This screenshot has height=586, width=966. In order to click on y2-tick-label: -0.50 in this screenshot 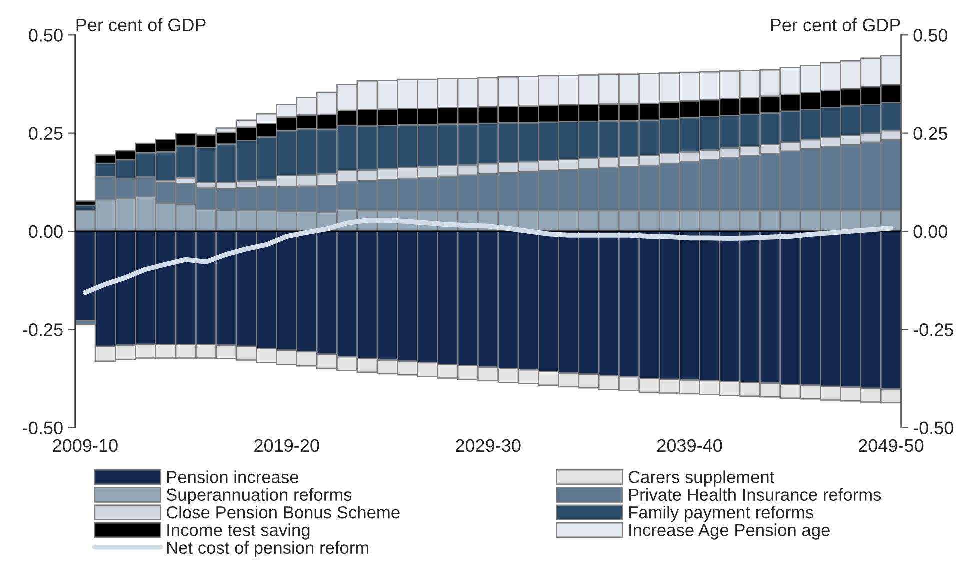, I will do `click(934, 428)`.